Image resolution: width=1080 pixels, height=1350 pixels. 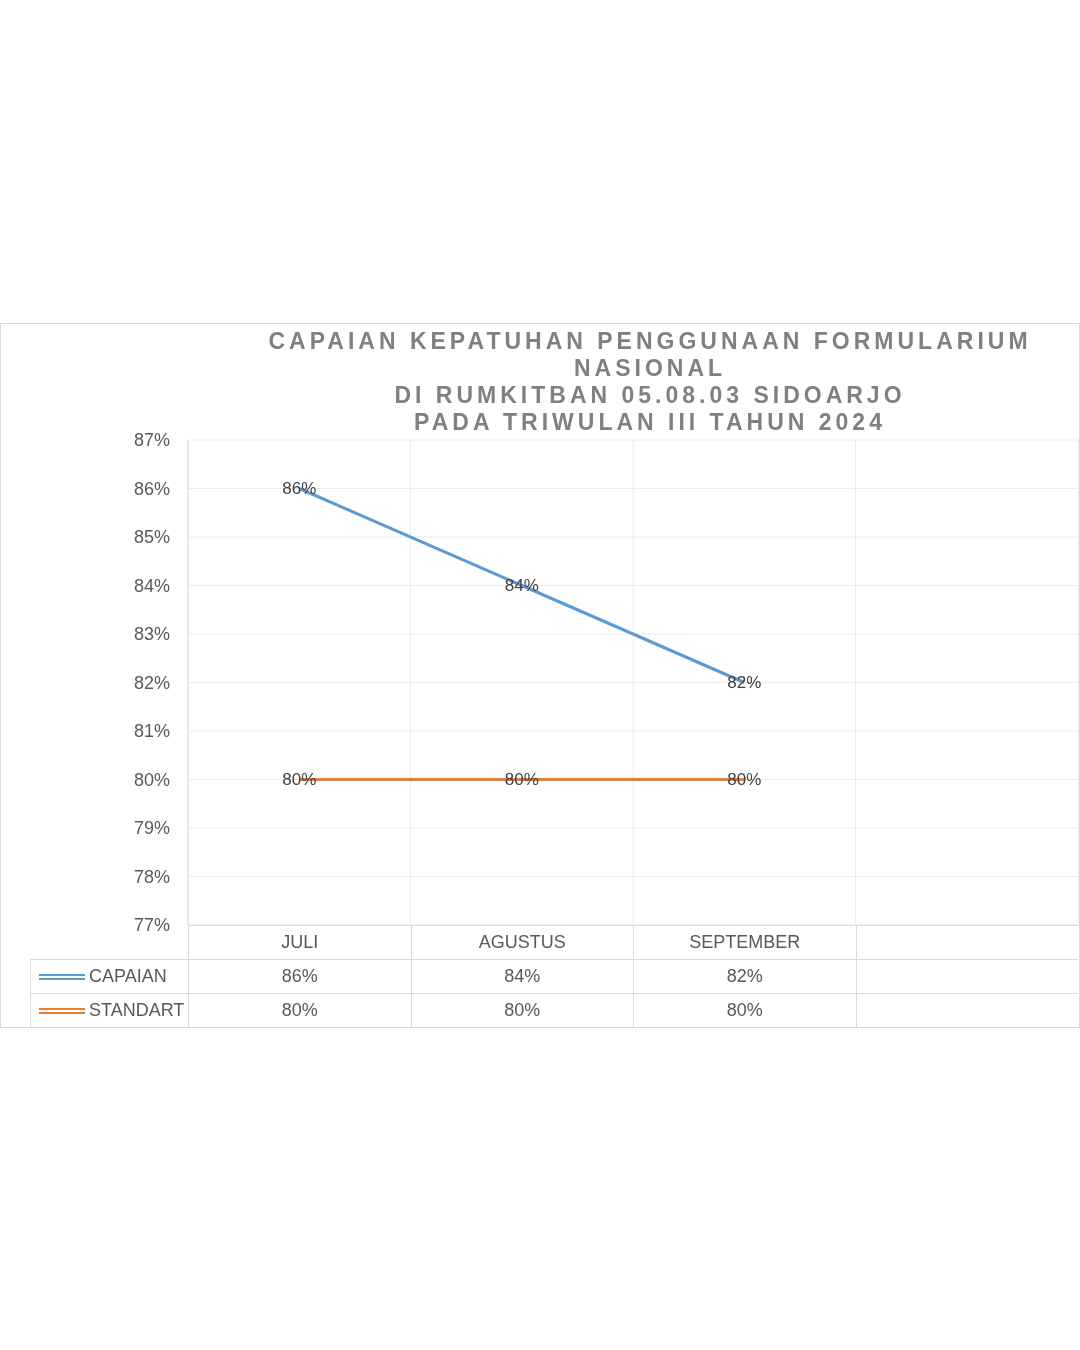 I want to click on data-label: 82%, so click(x=744, y=976).